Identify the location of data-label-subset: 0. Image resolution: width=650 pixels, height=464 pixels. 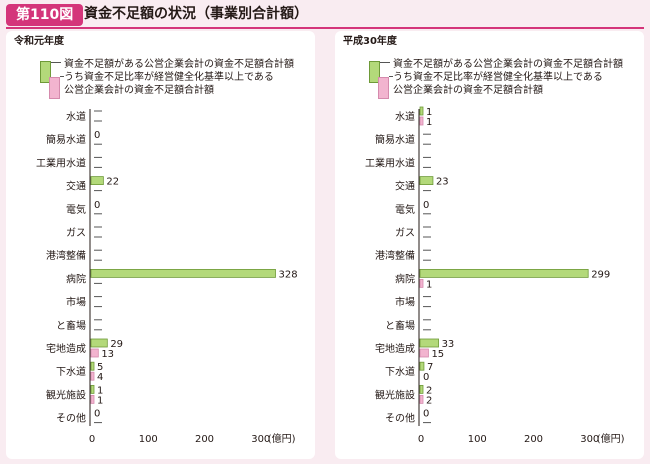
(426, 377).